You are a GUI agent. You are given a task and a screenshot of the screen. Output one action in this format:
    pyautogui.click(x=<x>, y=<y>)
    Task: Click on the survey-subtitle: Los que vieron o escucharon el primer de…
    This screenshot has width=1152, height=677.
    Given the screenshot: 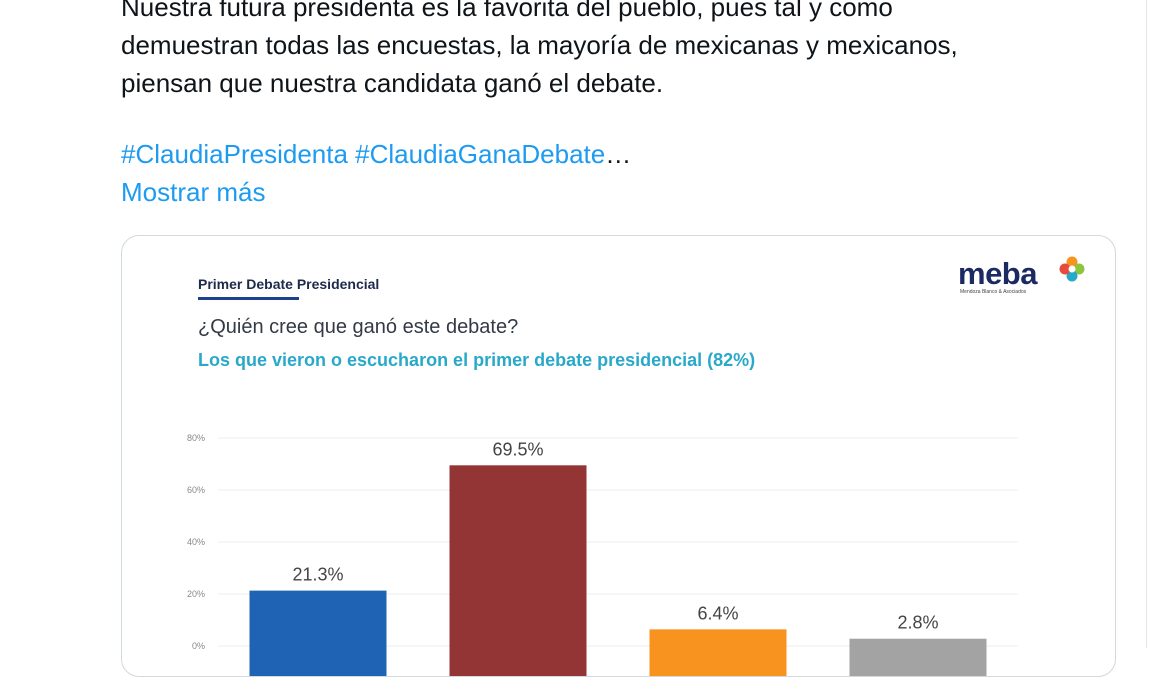 What is the action you would take?
    pyautogui.click(x=477, y=360)
    